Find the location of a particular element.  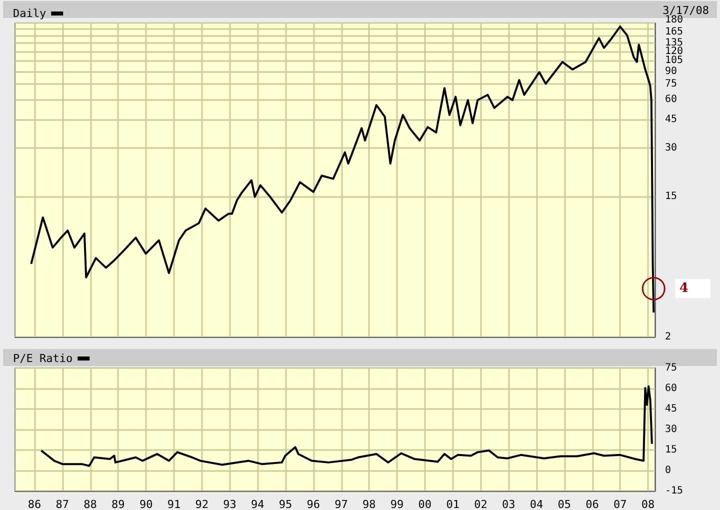

x-tick-label: 90 is located at coordinates (146, 504).